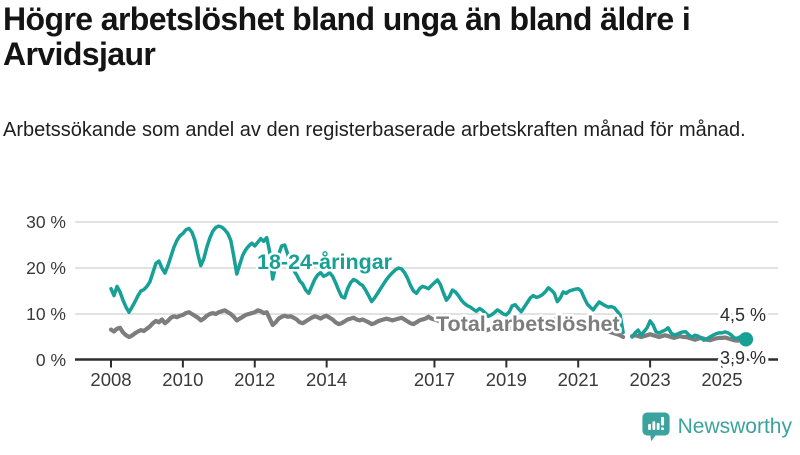  I want to click on x-tick-label-2023: 2023, so click(650, 379).